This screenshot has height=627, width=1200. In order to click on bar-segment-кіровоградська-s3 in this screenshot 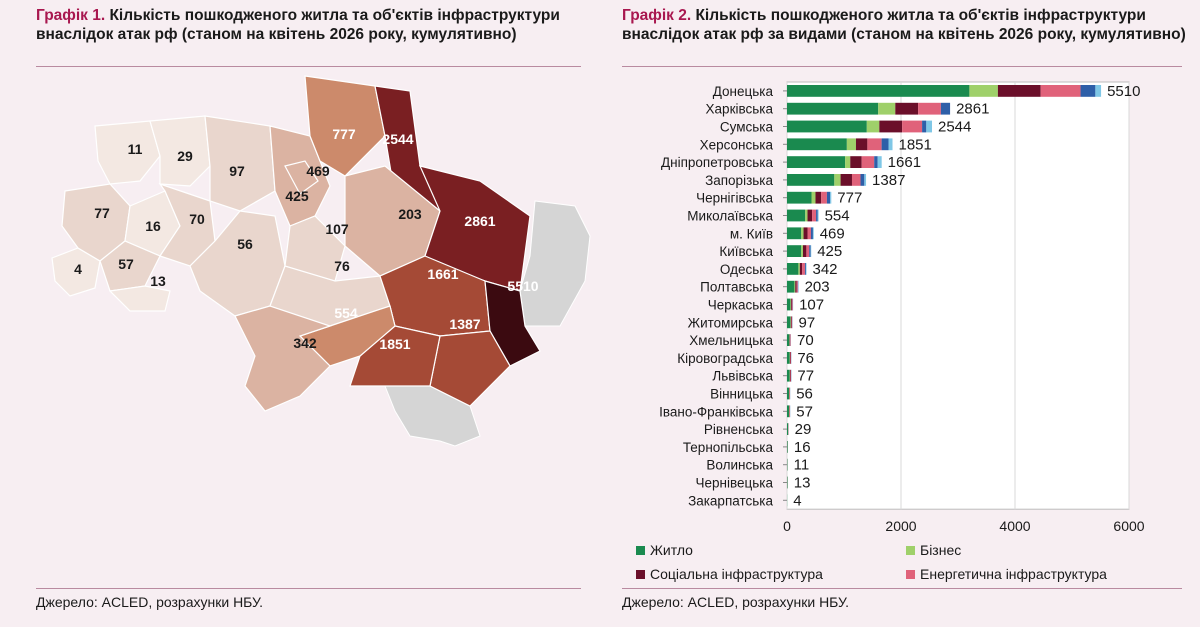, I will do `click(791, 358)`.